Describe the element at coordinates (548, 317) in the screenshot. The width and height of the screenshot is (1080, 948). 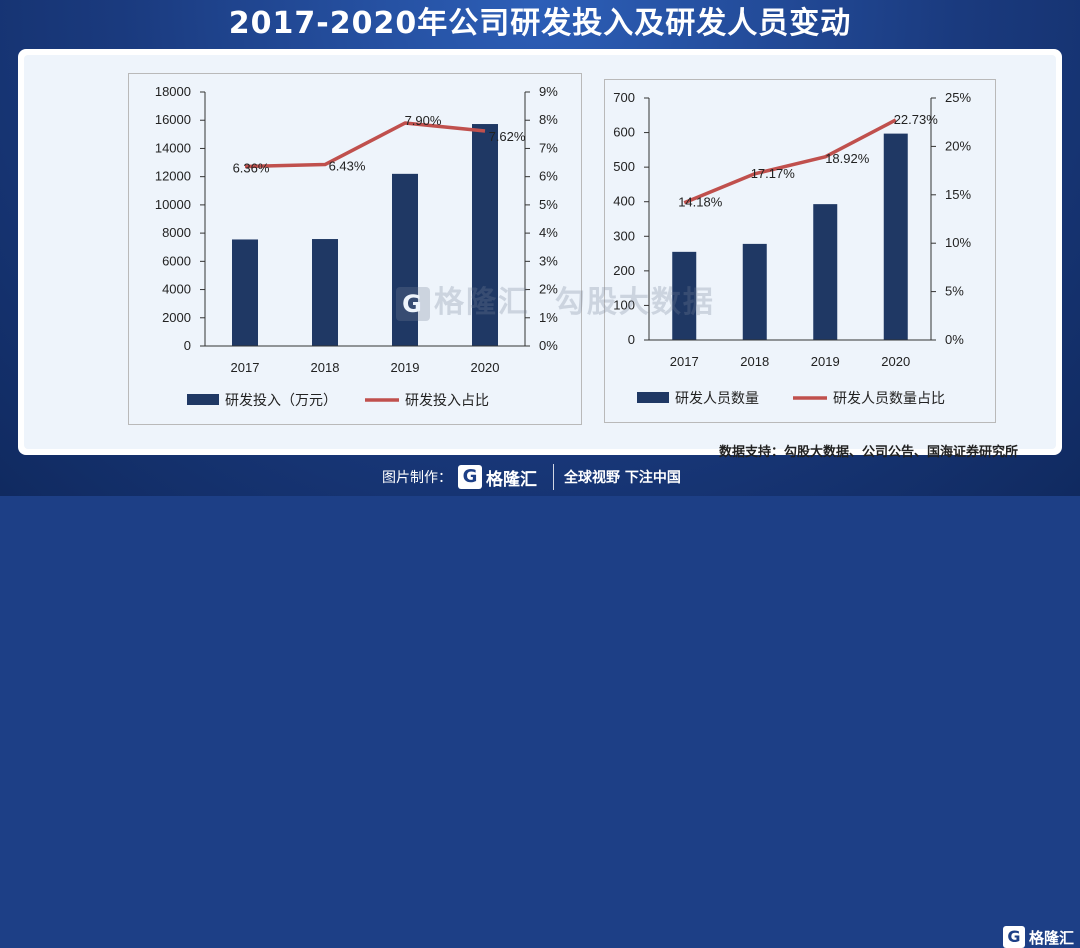
I see `y-right-tick-label: 1%` at that location.